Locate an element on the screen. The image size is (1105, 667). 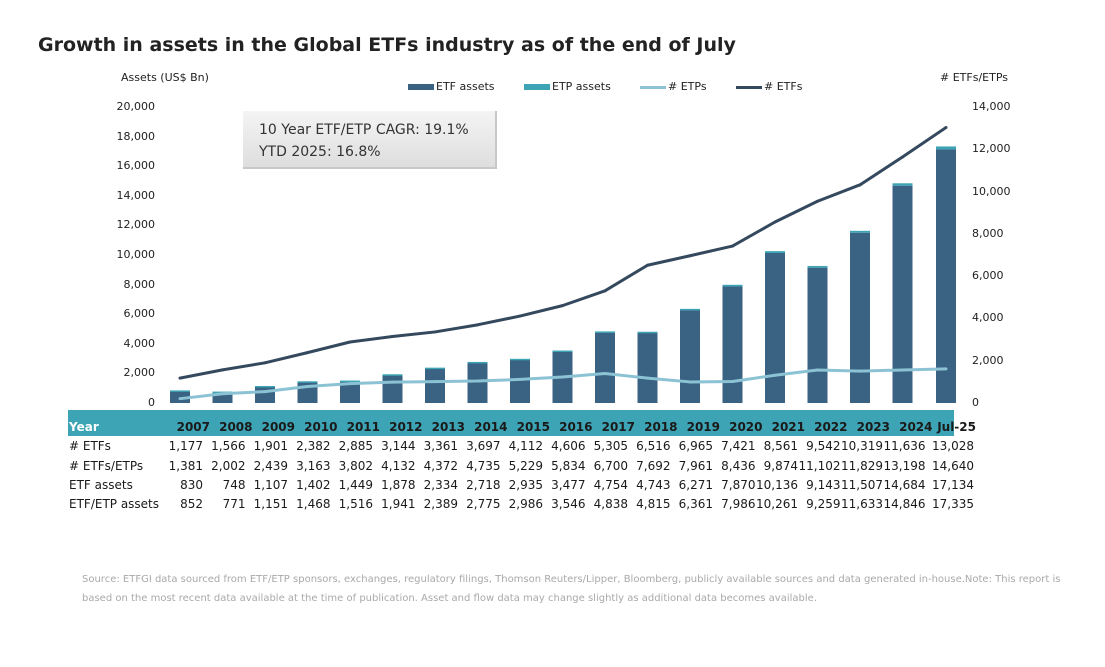
table-cell: 3,802 is located at coordinates (355, 466).